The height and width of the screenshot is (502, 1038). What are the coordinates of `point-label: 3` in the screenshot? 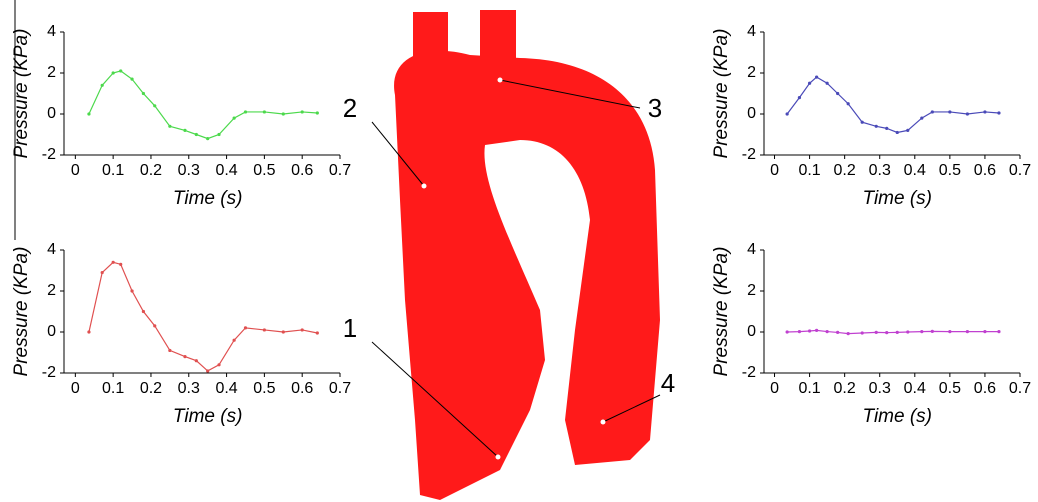 It's located at (655, 108).